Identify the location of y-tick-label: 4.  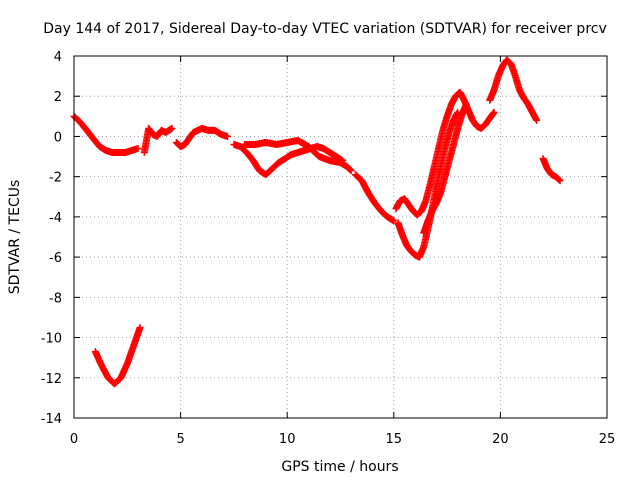
(58, 57).